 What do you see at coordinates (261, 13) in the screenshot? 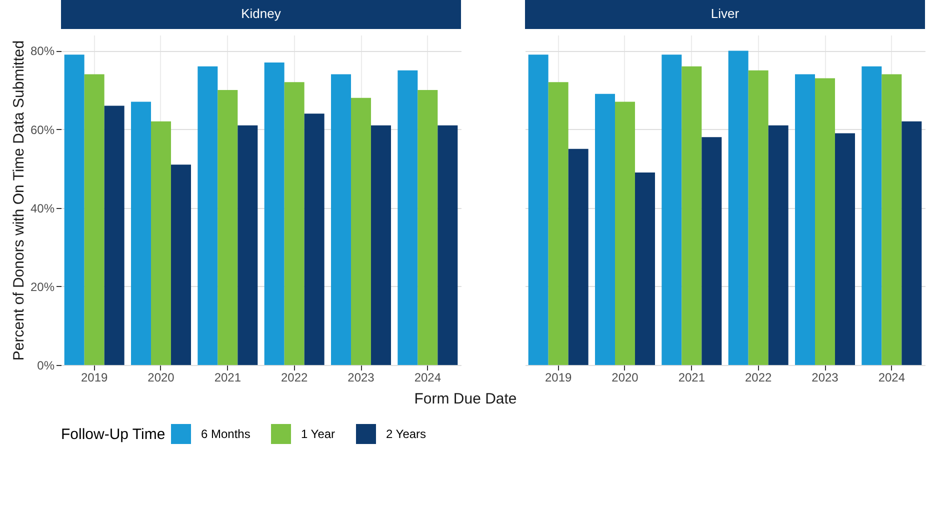
I see `chart-title: Kidney` at bounding box center [261, 13].